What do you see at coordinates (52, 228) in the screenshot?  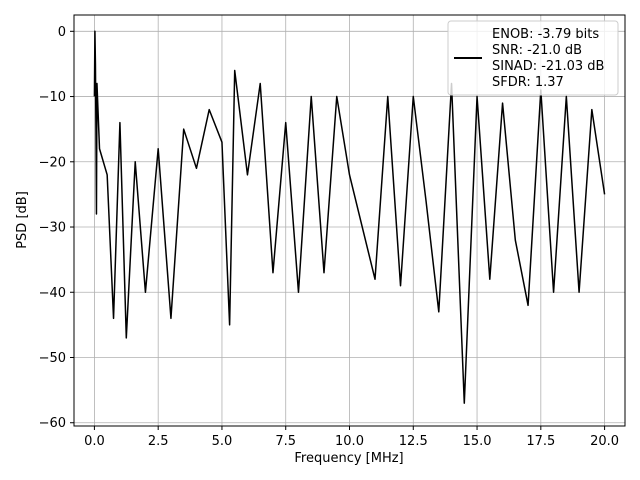 I see `y-tick-label: −30` at bounding box center [52, 228].